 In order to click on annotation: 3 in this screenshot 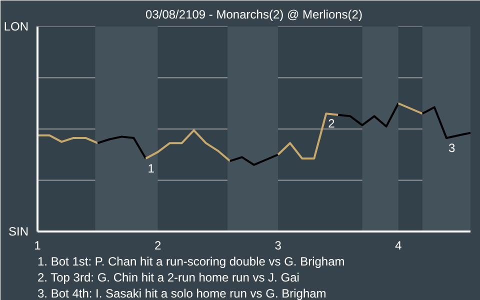, I will do `click(452, 147)`.